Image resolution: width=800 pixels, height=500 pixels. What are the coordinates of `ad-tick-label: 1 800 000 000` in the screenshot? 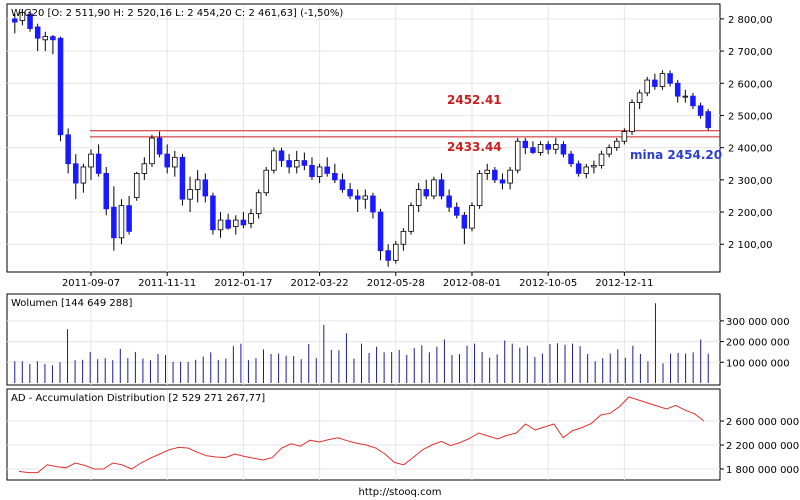 It's located at (762, 470).